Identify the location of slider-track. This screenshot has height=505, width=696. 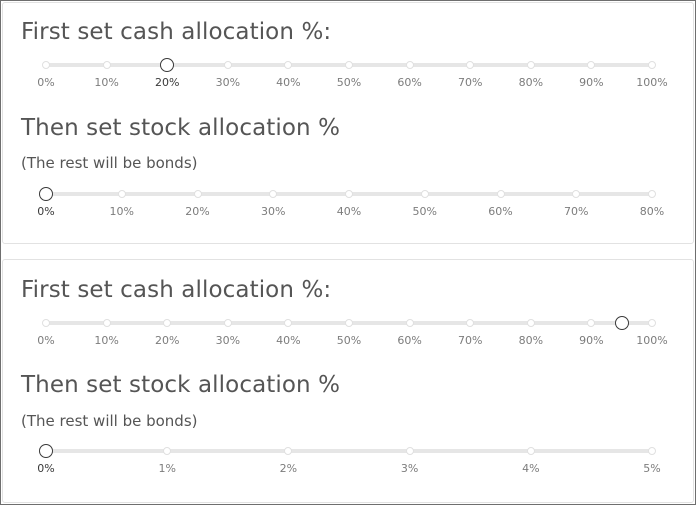
(349, 451).